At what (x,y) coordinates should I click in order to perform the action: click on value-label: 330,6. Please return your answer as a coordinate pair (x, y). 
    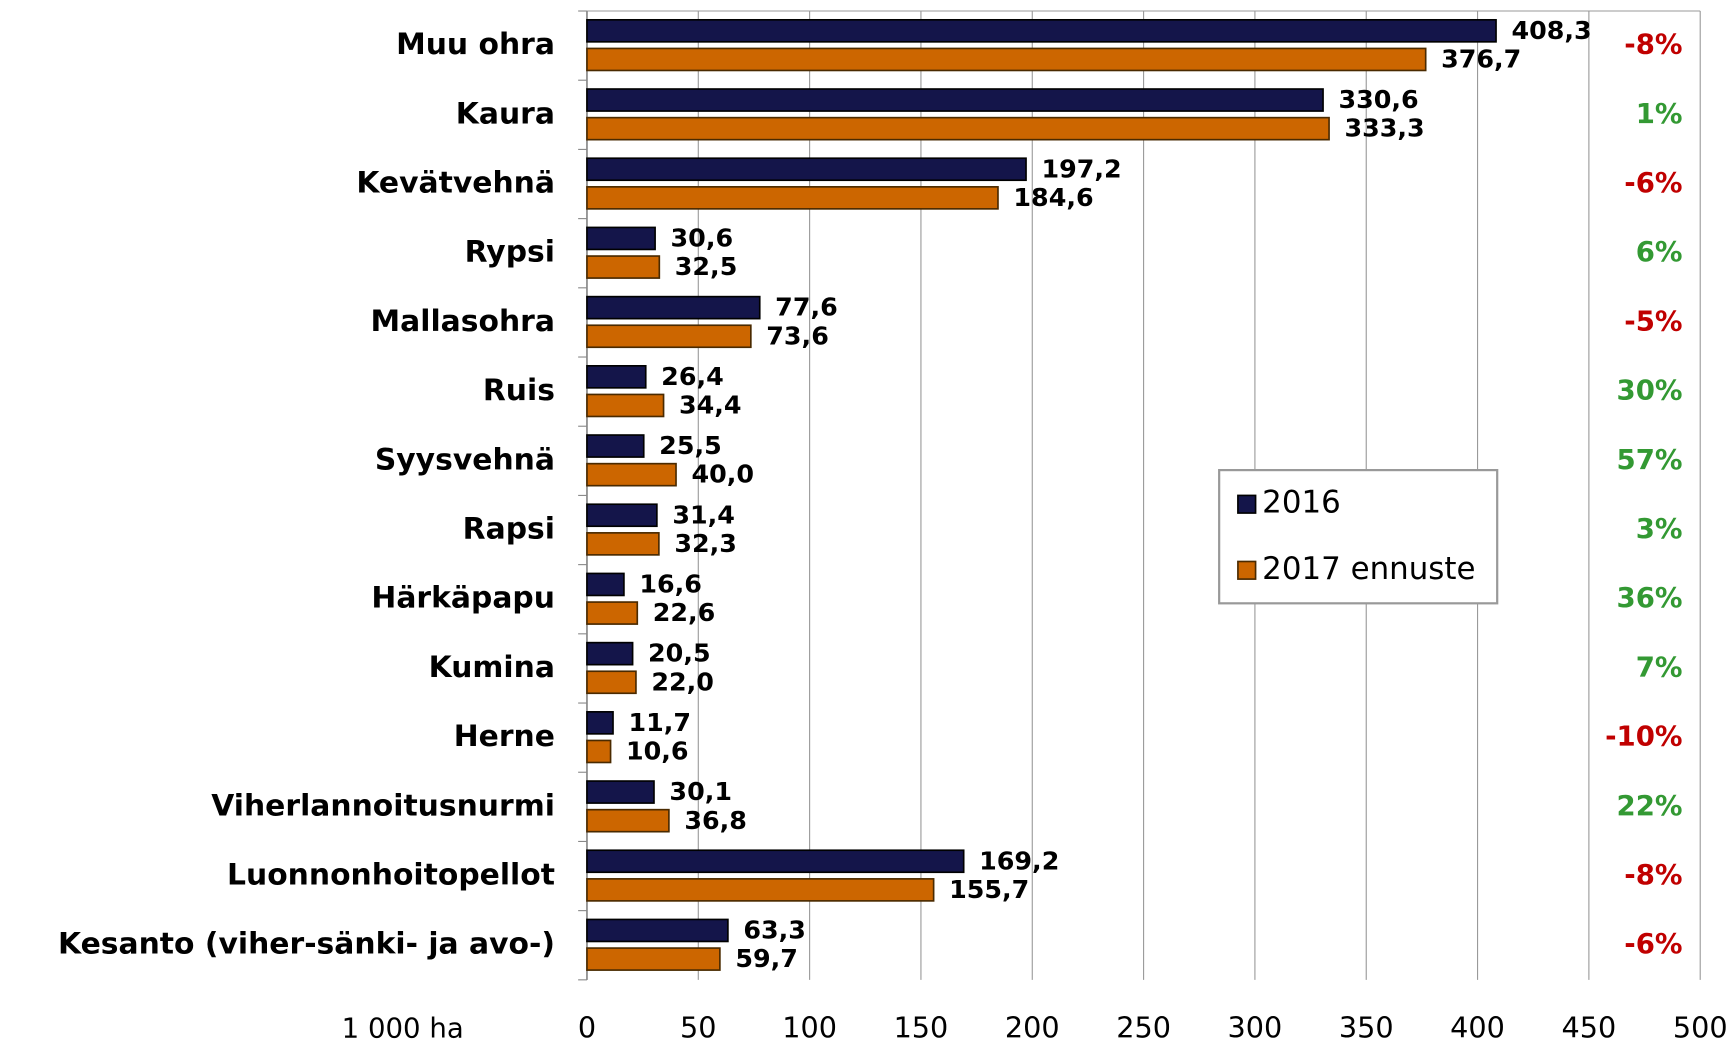
    Looking at the image, I should click on (1378, 99).